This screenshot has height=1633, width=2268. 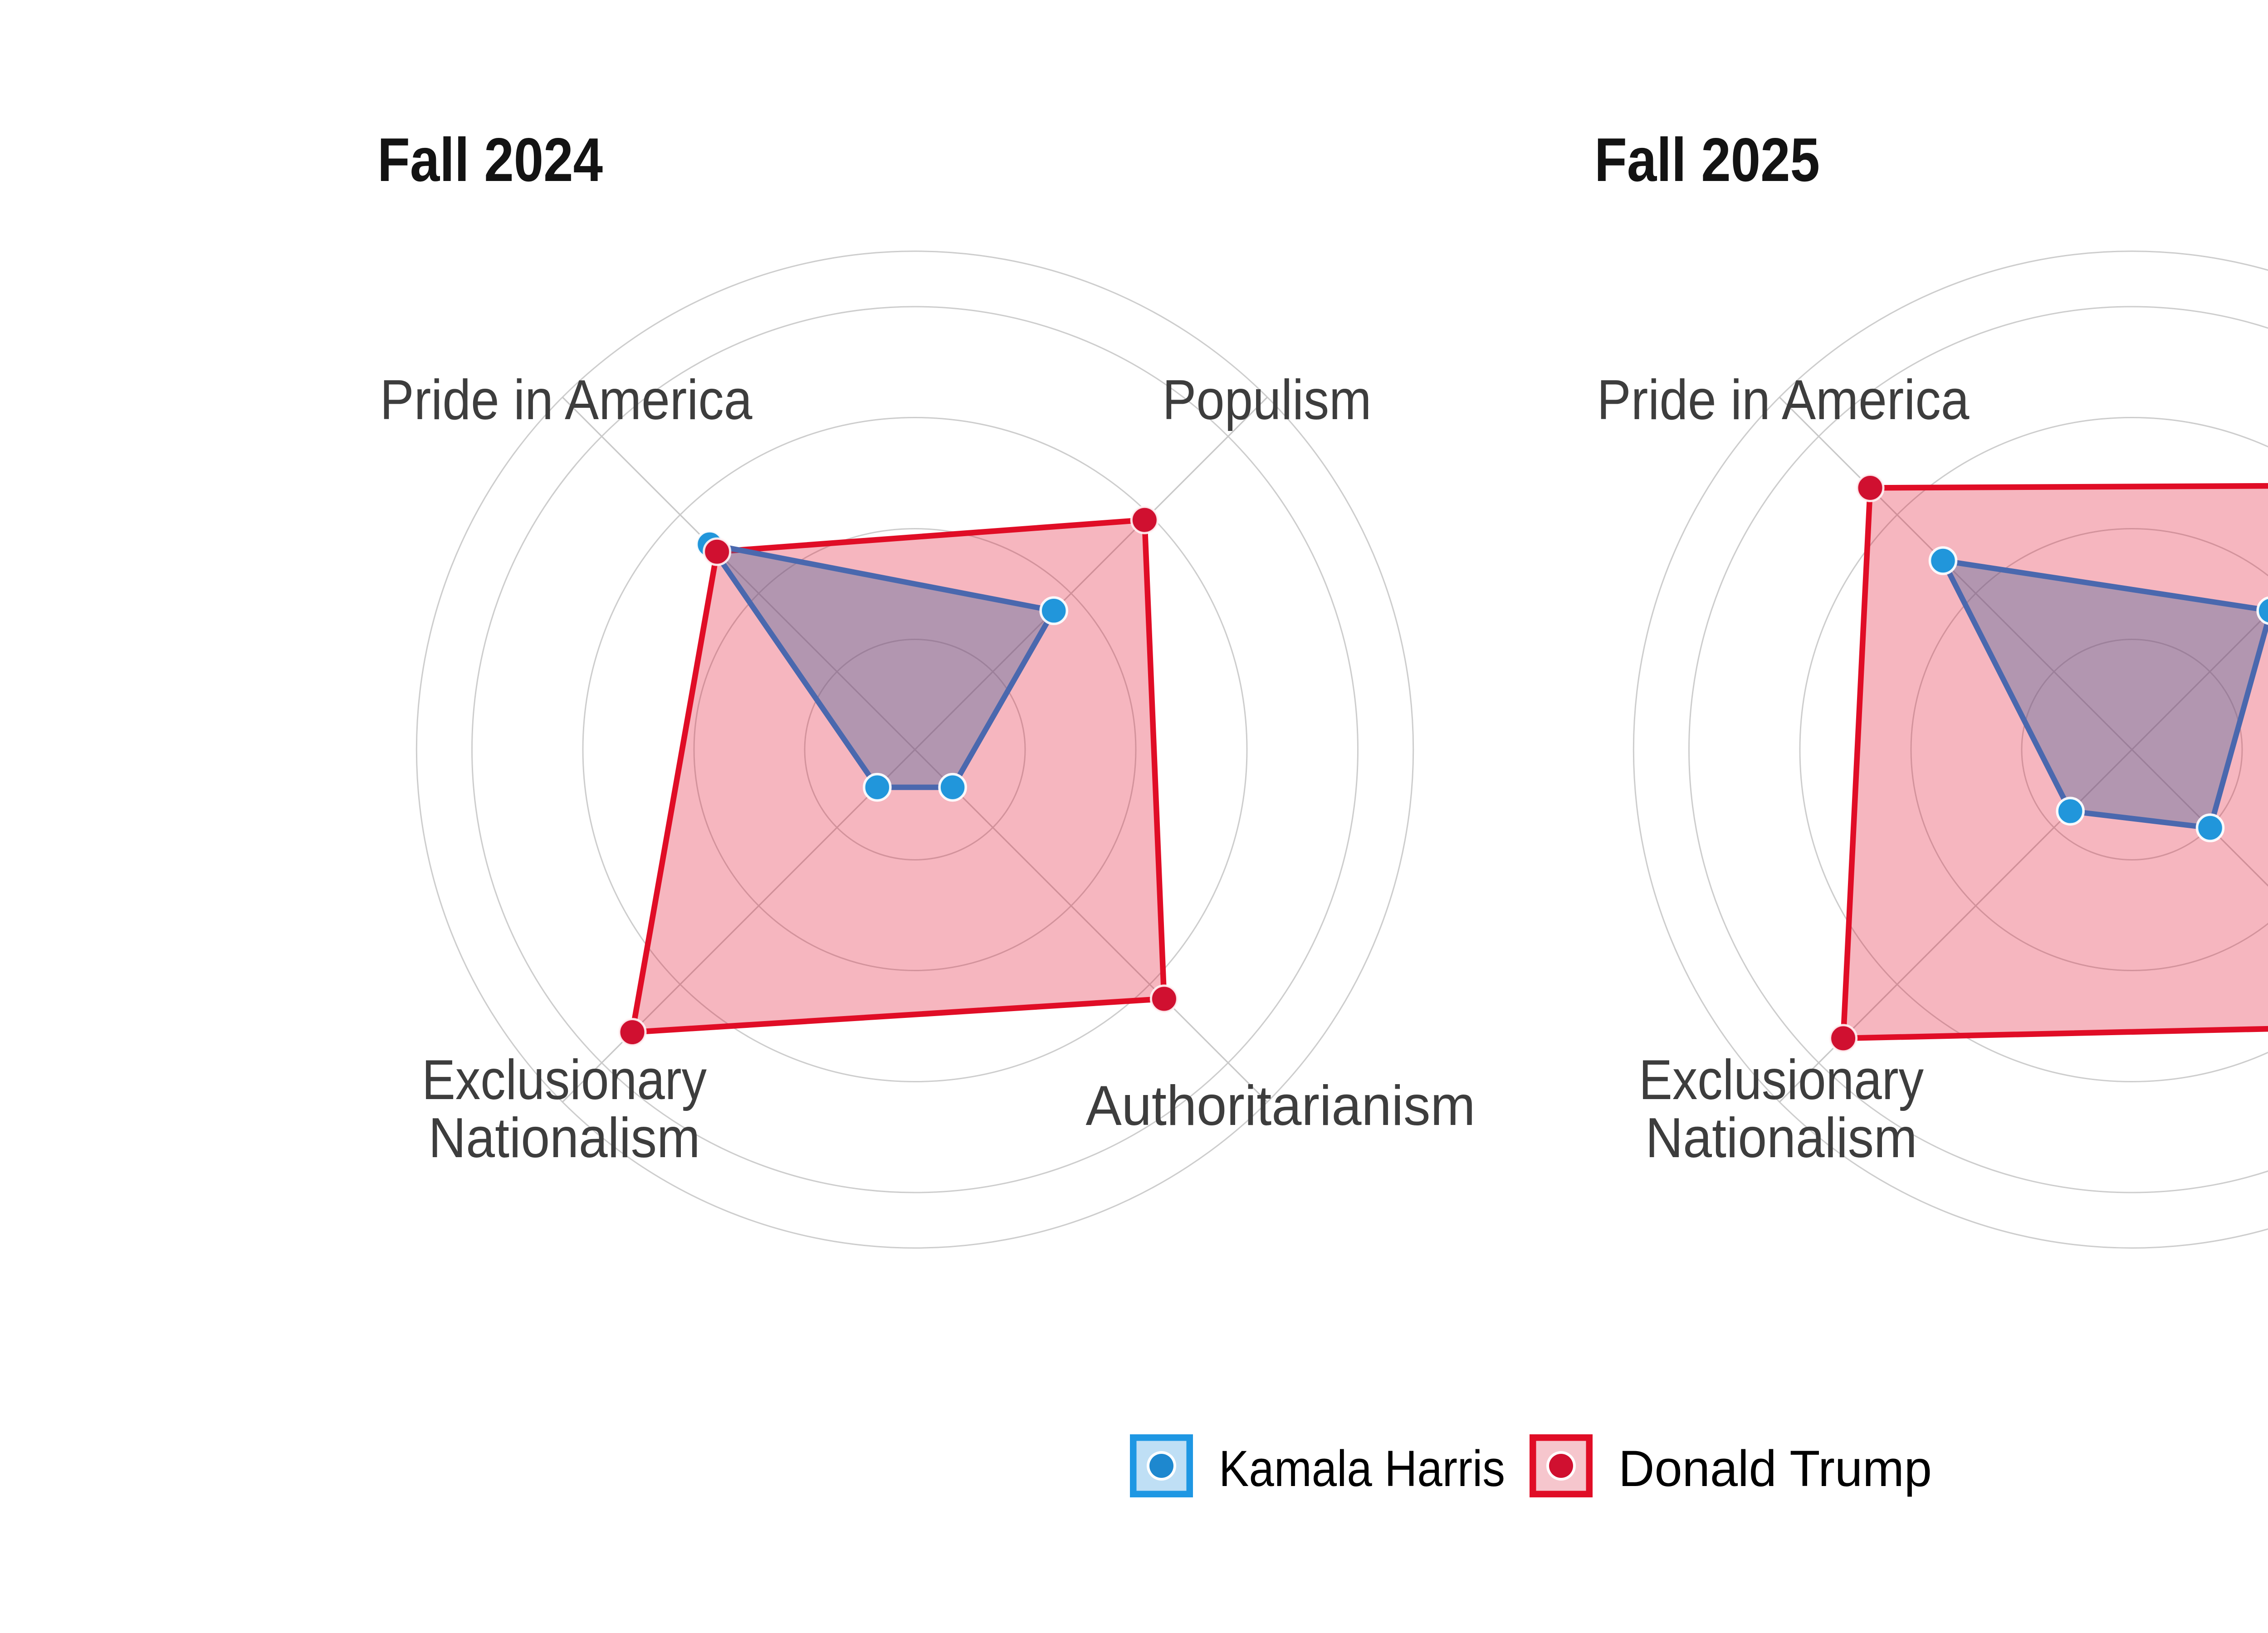 I want to click on svg-text: Kamala Harris, so click(x=1362, y=1468).